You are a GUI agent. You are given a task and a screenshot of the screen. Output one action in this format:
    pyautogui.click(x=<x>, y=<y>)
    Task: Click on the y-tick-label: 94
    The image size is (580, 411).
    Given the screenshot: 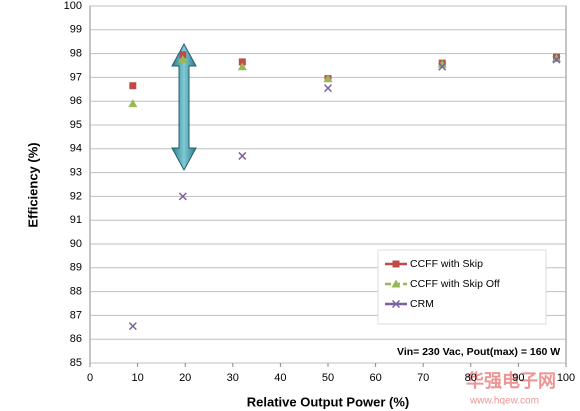 What is the action you would take?
    pyautogui.click(x=76, y=149)
    